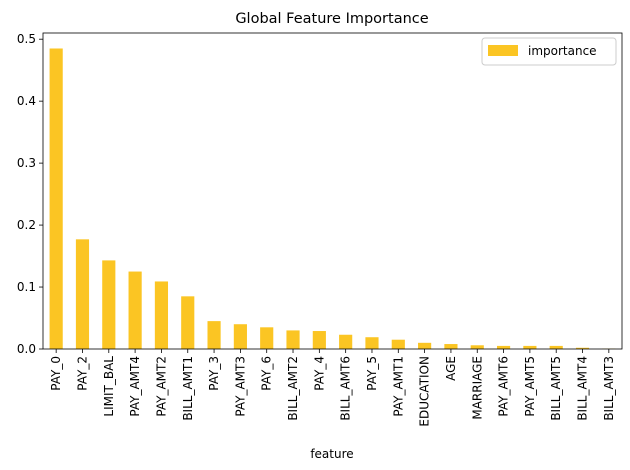 This screenshot has width=630, height=470. Describe the element at coordinates (214, 373) in the screenshot. I see `x-tick-label: PAY_3` at that location.